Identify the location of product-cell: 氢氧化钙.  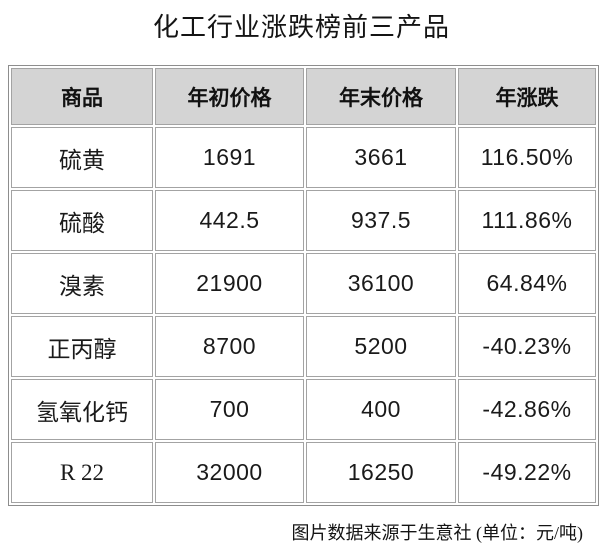
(82, 409).